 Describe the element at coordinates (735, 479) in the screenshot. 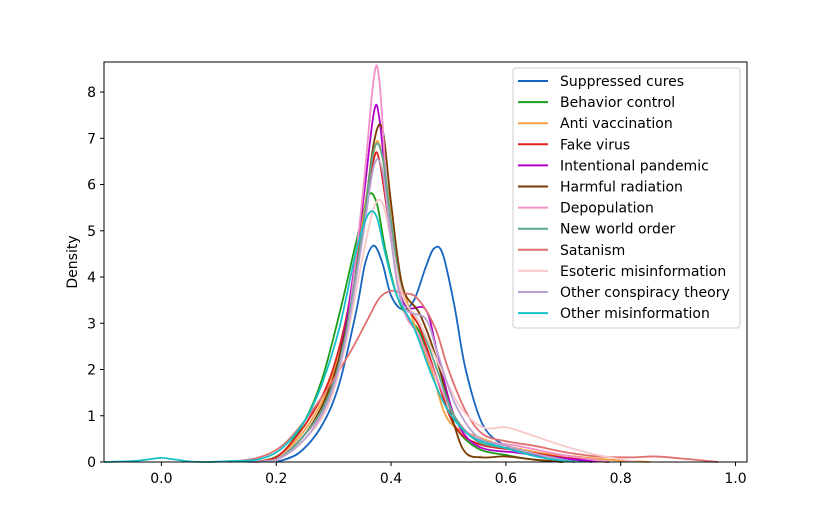

I see `x-tick-label: 1.0` at that location.